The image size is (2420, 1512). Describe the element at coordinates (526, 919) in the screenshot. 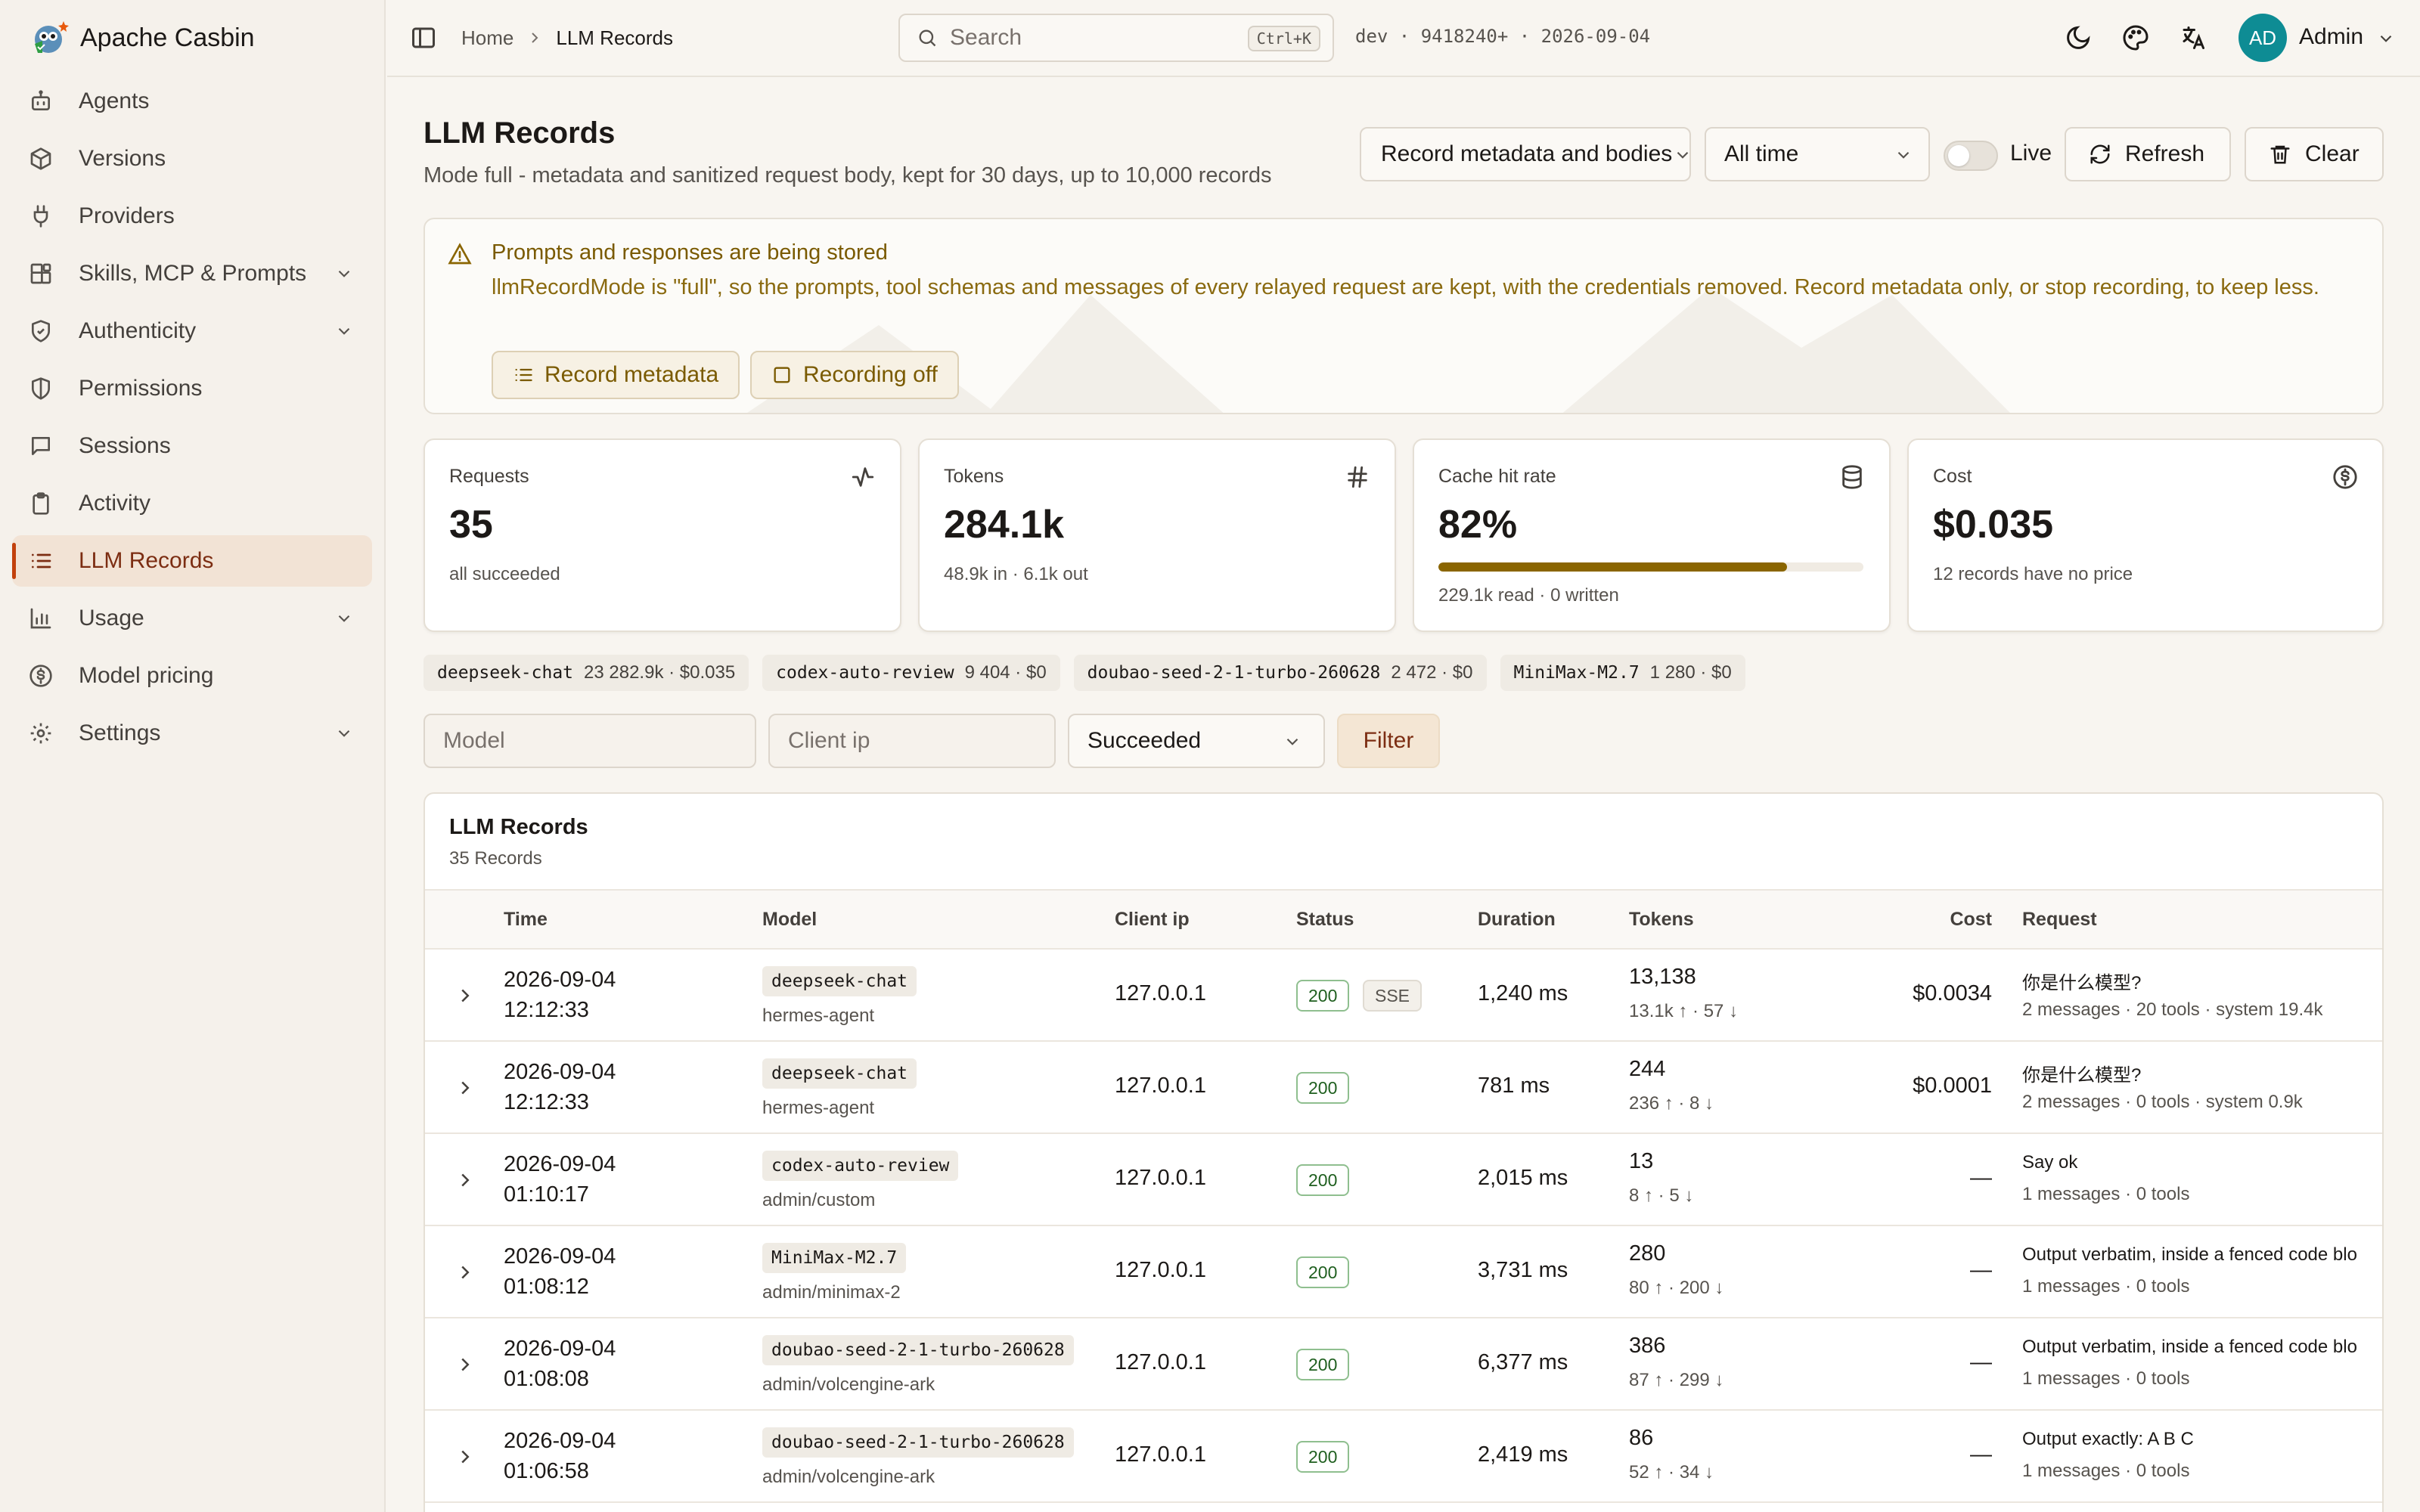

I see `column-header-time: Time` at that location.